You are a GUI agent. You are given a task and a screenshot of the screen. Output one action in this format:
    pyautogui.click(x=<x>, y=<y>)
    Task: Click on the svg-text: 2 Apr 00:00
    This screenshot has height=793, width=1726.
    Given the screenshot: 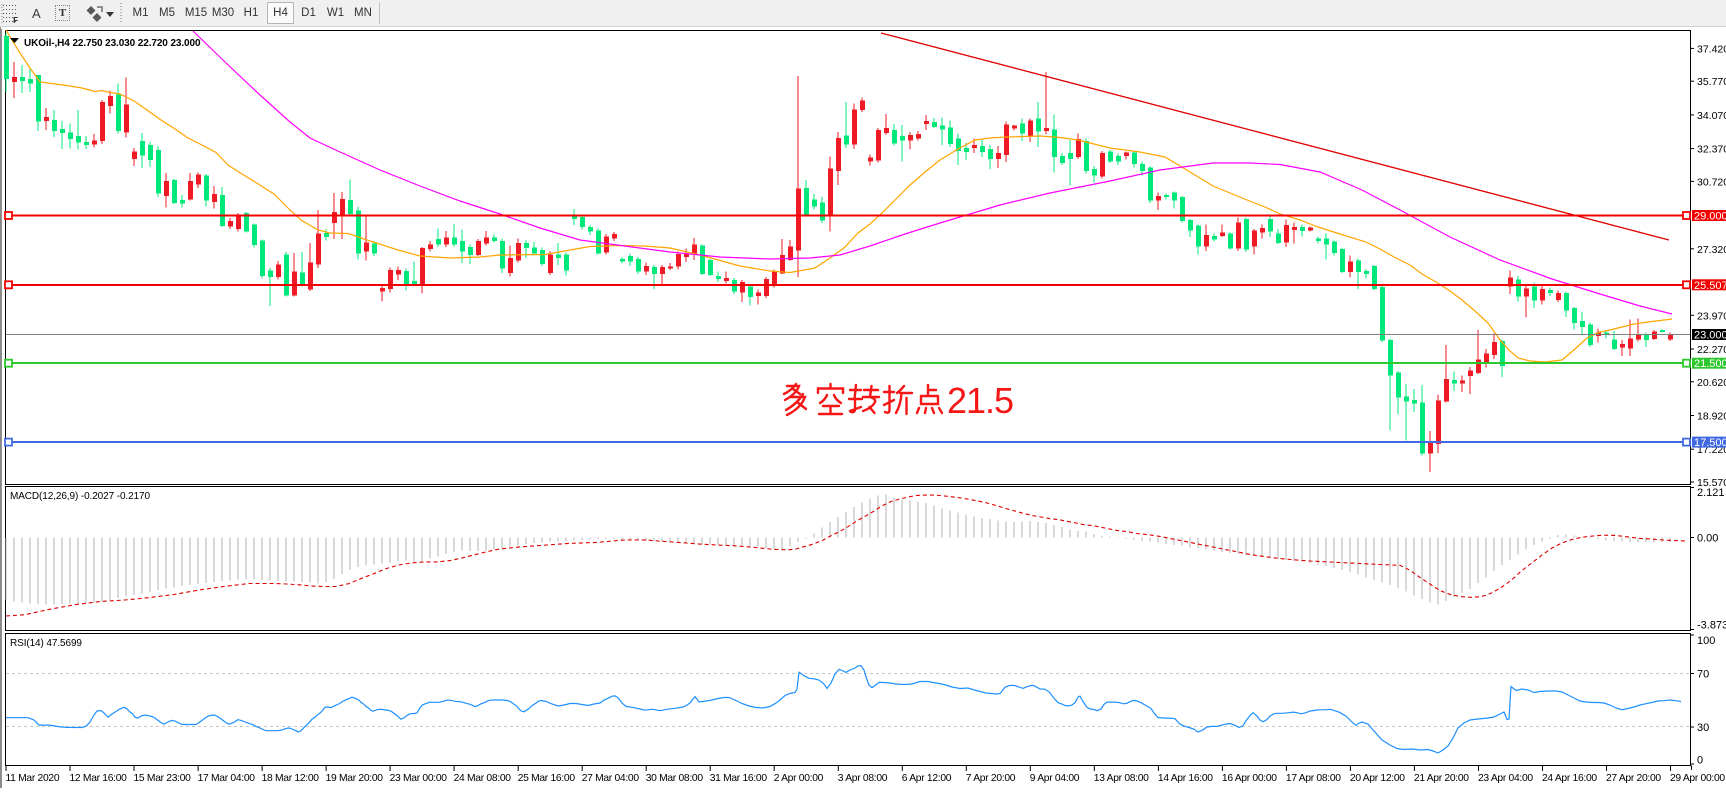 What is the action you would take?
    pyautogui.click(x=799, y=778)
    